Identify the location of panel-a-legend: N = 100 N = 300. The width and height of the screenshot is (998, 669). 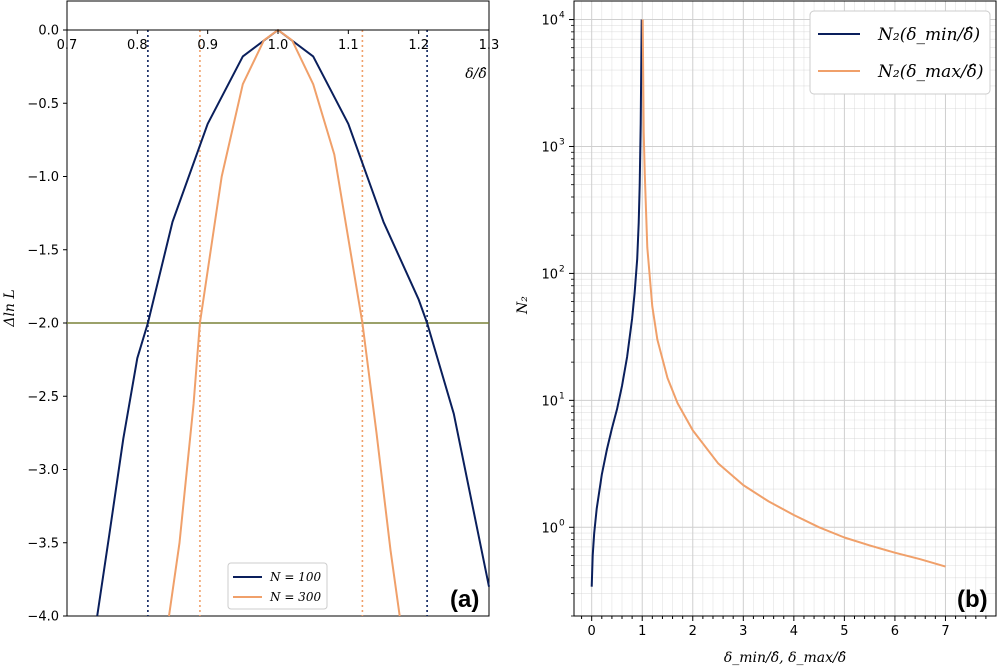
(277, 586).